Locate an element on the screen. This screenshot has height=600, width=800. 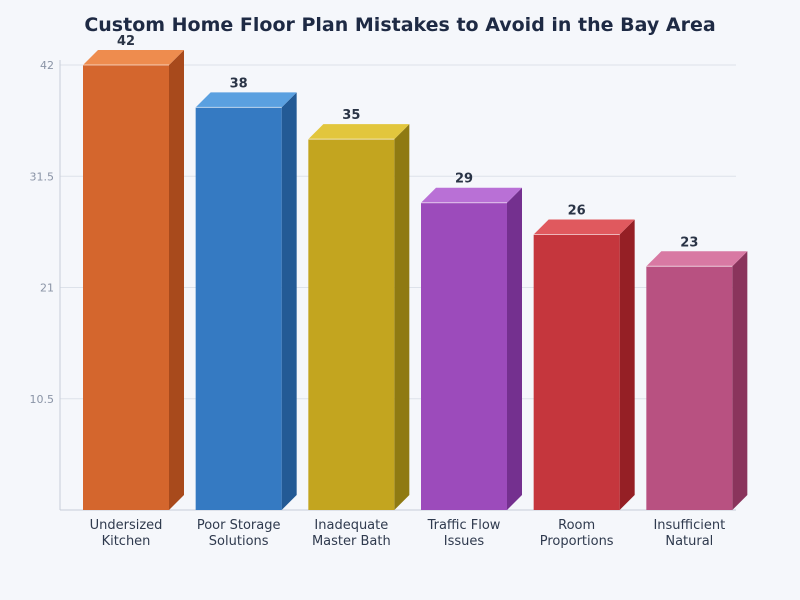
y-tick-label: 10.5 is located at coordinates (42, 399).